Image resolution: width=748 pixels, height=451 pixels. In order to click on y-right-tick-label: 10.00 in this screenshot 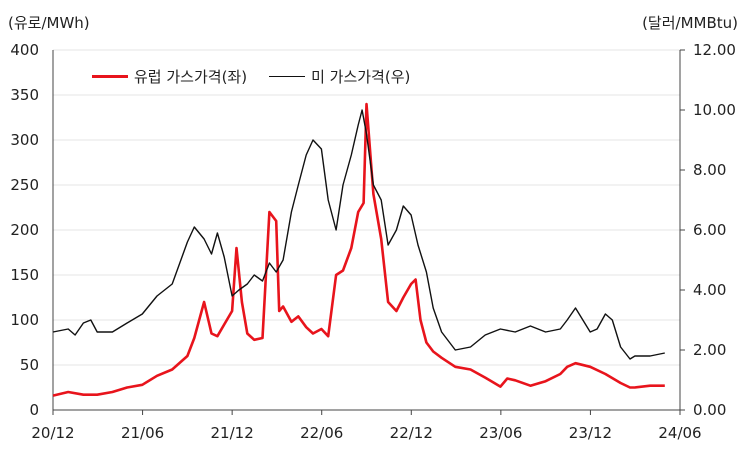, I will do `click(714, 110)`.